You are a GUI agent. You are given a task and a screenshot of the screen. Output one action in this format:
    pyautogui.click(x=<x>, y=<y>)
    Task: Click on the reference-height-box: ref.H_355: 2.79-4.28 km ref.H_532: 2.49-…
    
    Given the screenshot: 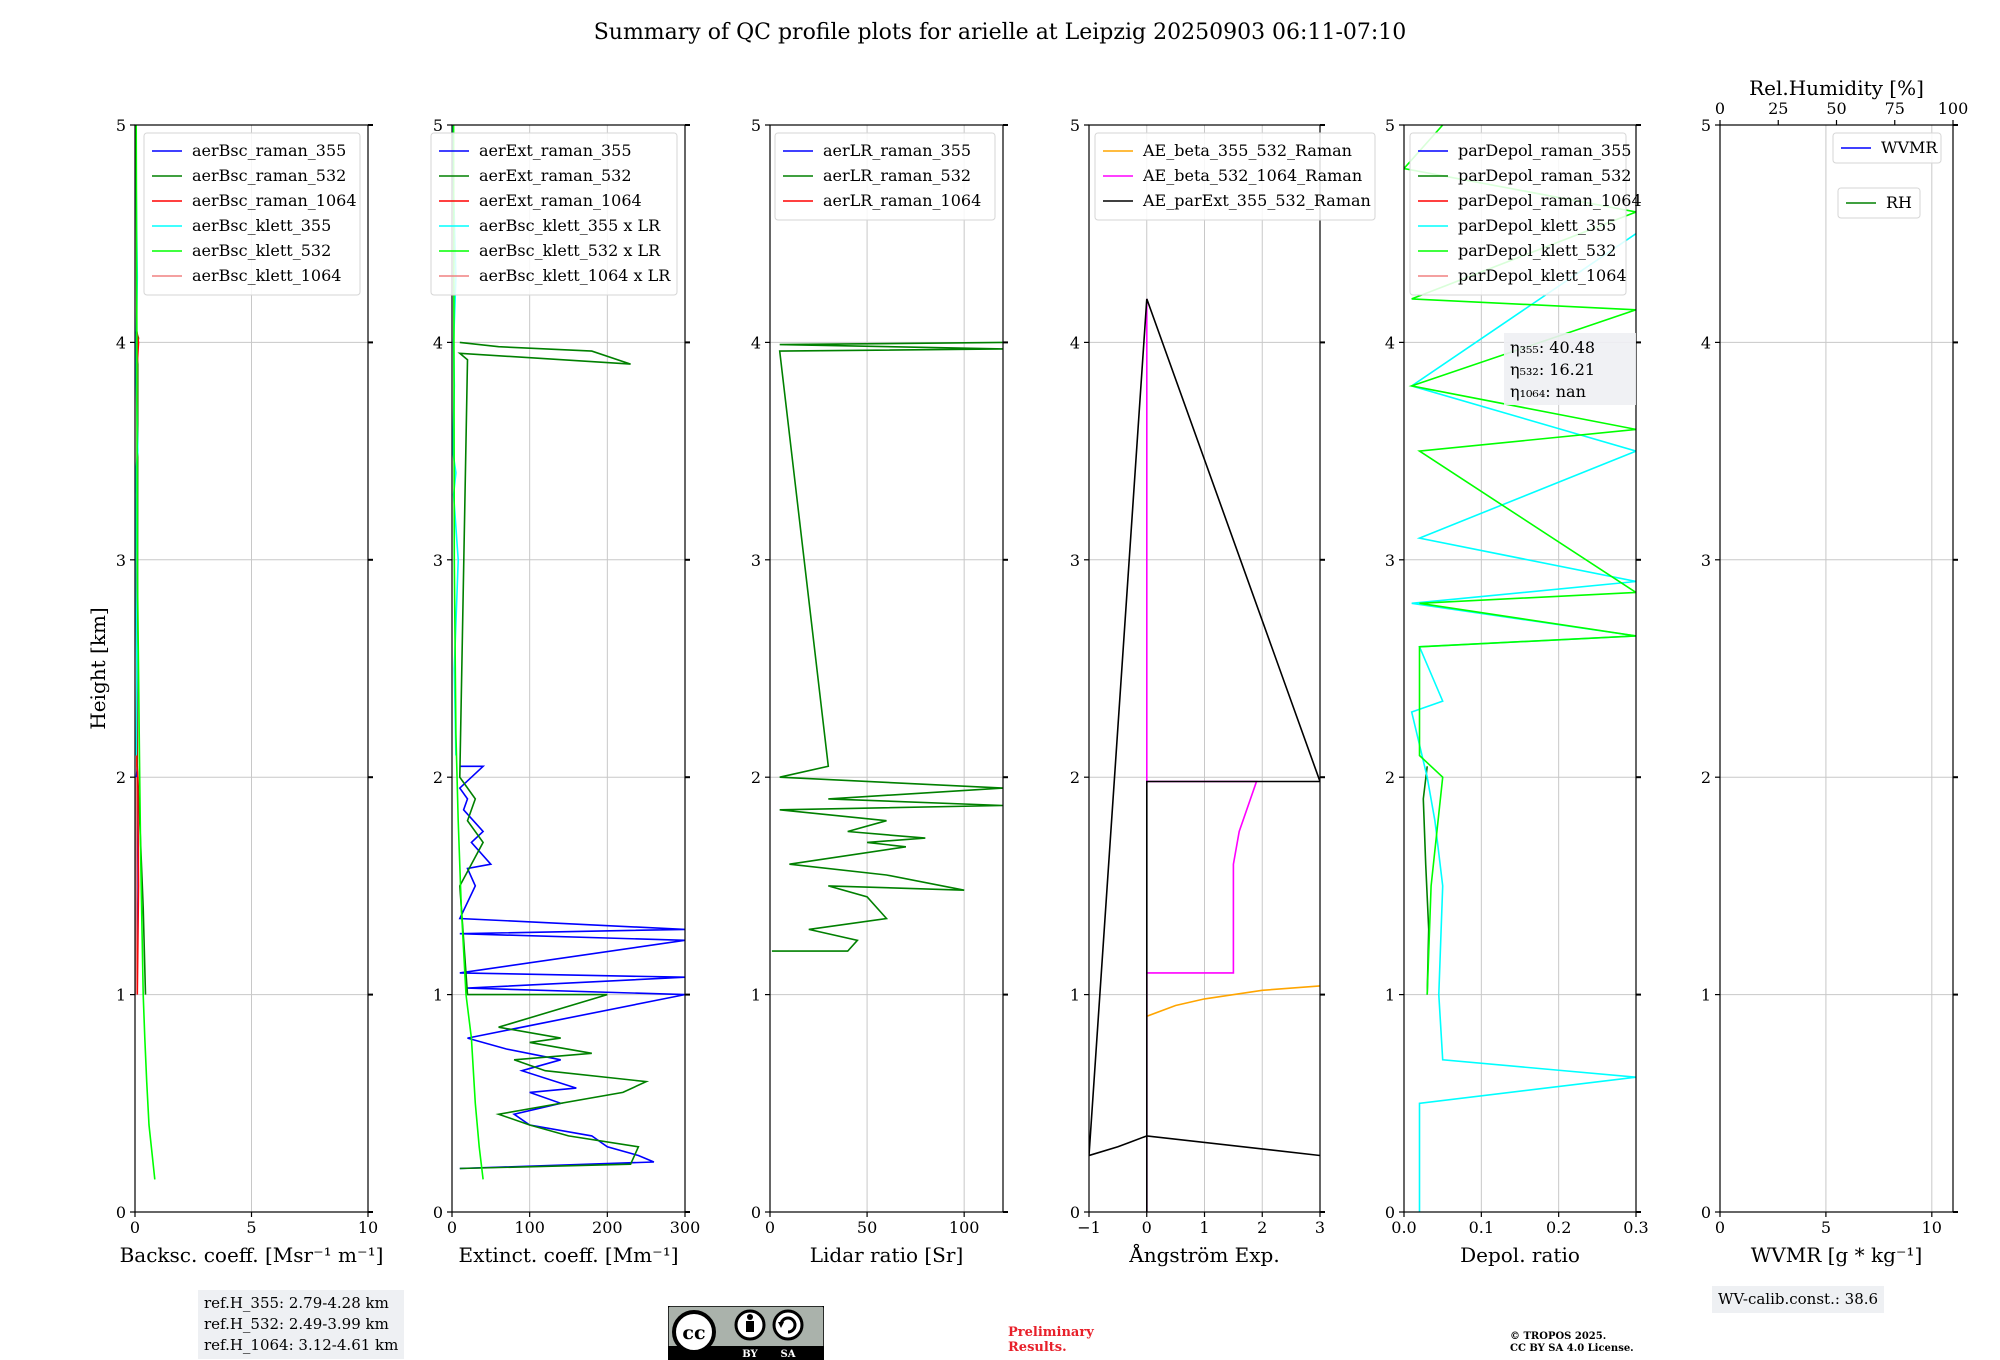 What is the action you would take?
    pyautogui.click(x=301, y=1324)
    